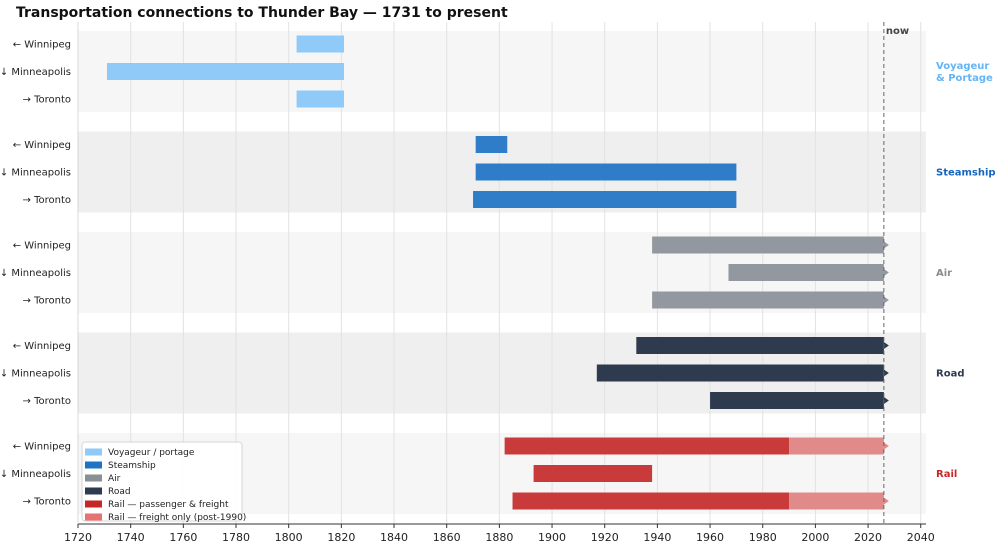 The height and width of the screenshot is (550, 1000). I want to click on legend-label-rail-freight-only-post-1990: Rail — freight only (post-1990), so click(177, 518).